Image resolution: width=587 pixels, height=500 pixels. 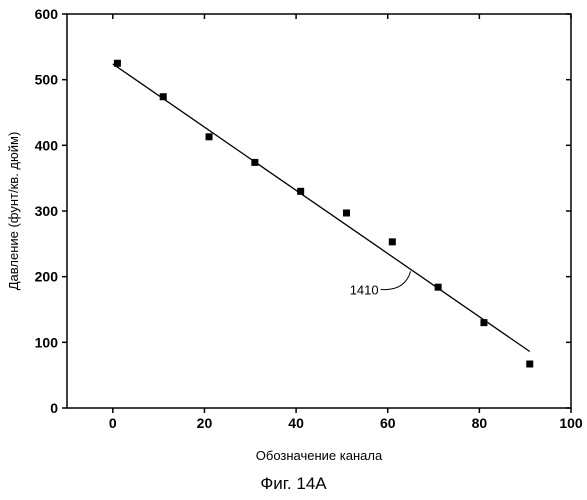 I want to click on y-tick-label: 600, so click(x=47, y=14).